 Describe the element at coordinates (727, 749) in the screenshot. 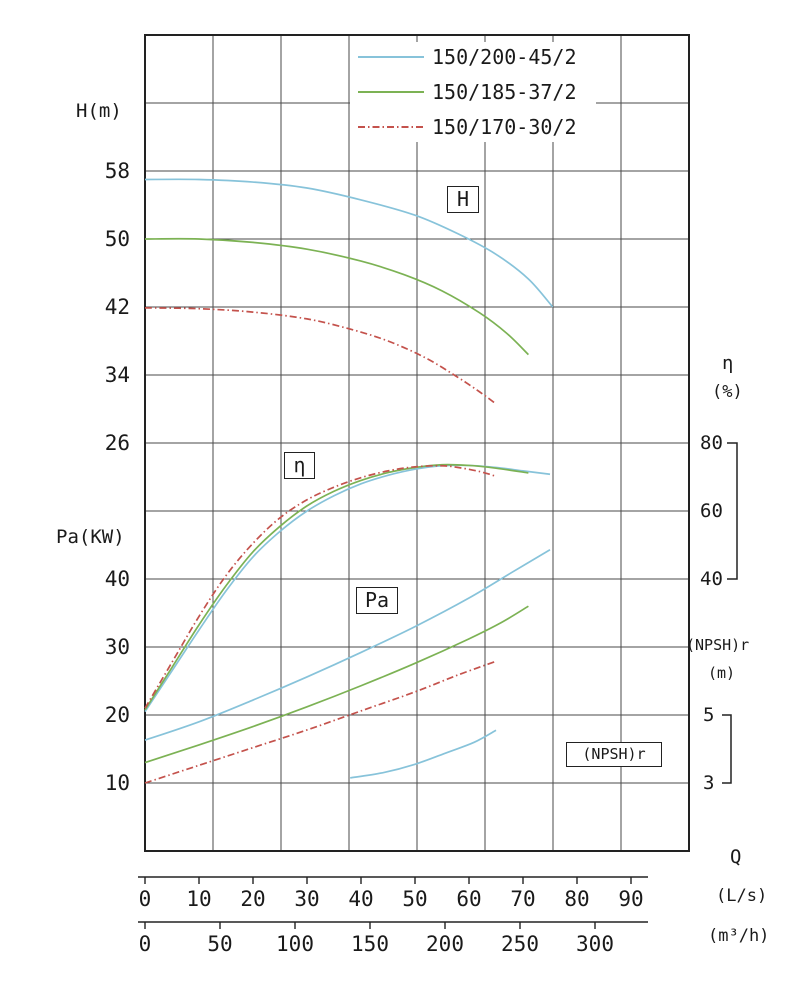

I see `npsh-scale-bracket` at that location.